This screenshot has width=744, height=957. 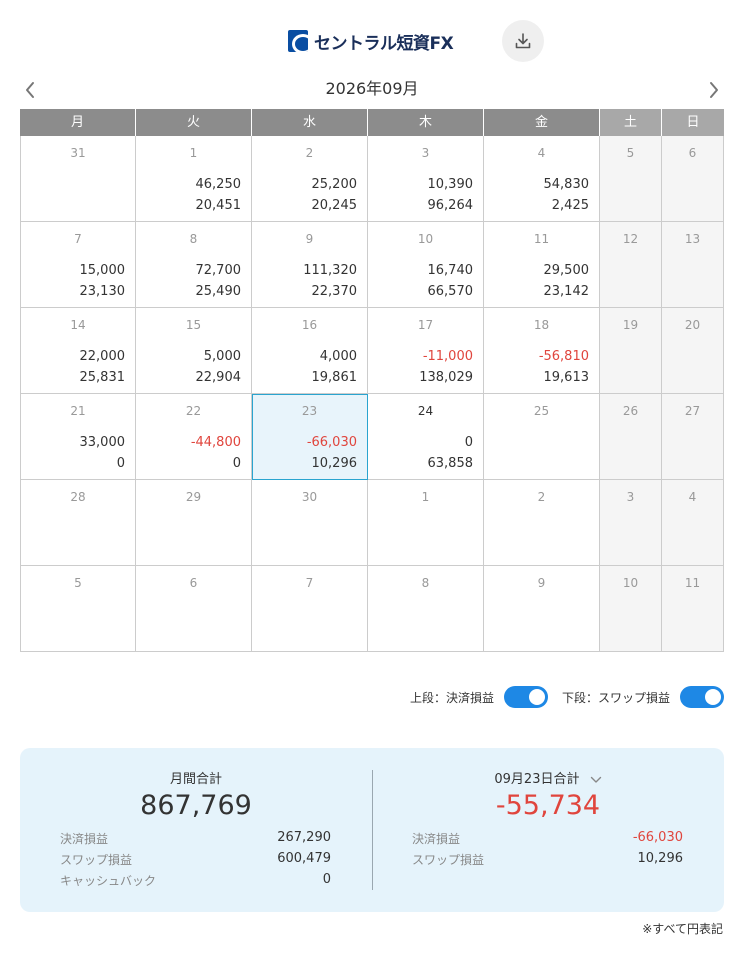 I want to click on settlement-pnl-value: 5,000, so click(x=222, y=356).